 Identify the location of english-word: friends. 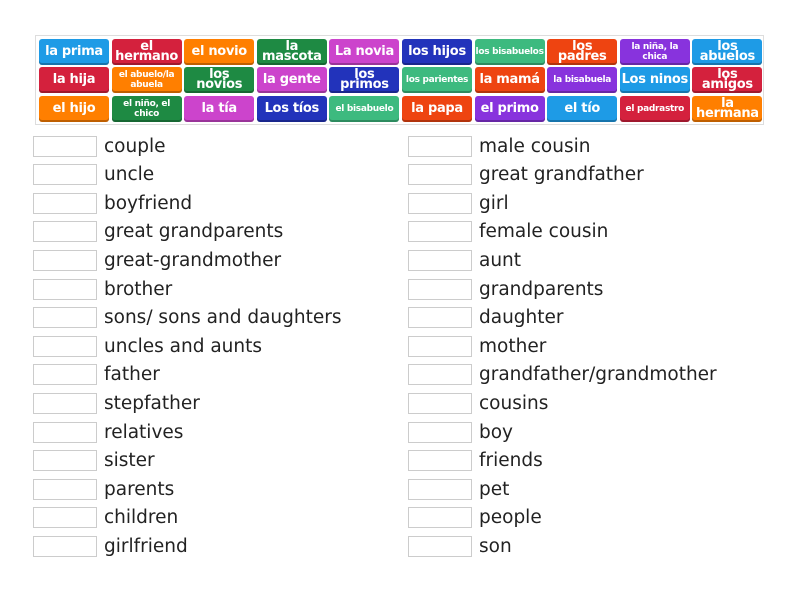
(511, 461).